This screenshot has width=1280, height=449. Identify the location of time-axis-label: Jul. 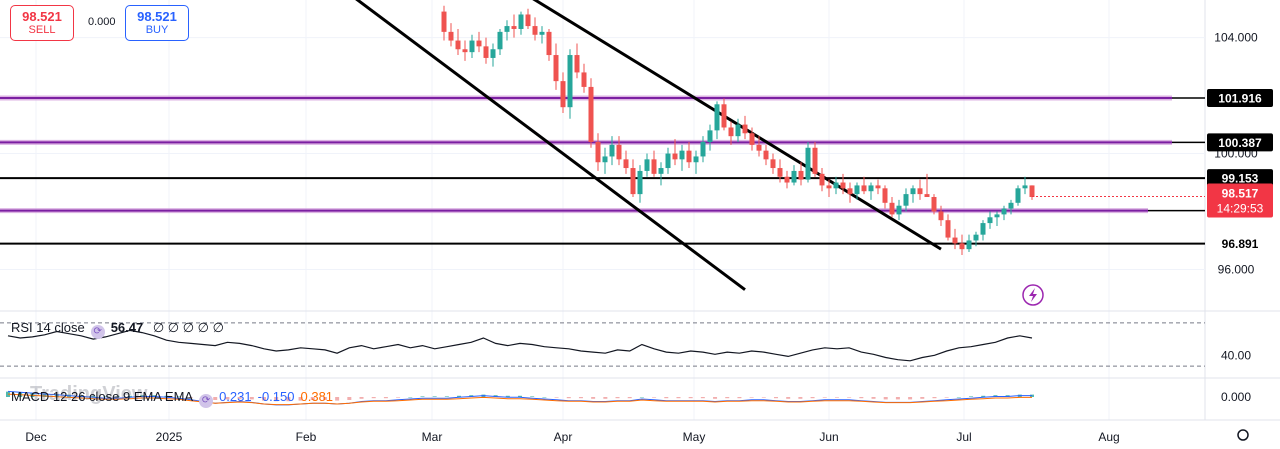
(963, 437).